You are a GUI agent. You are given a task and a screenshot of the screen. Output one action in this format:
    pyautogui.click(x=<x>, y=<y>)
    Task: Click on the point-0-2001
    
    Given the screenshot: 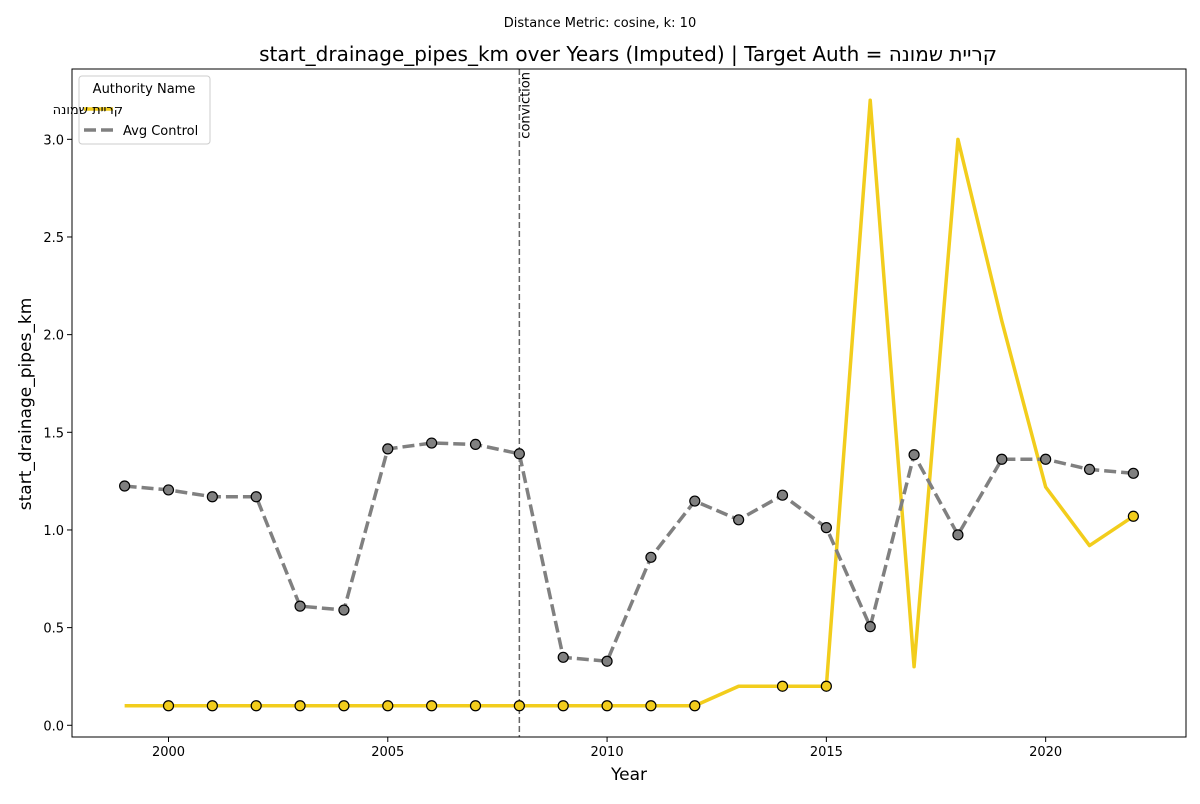 What is the action you would take?
    pyautogui.click(x=212, y=706)
    